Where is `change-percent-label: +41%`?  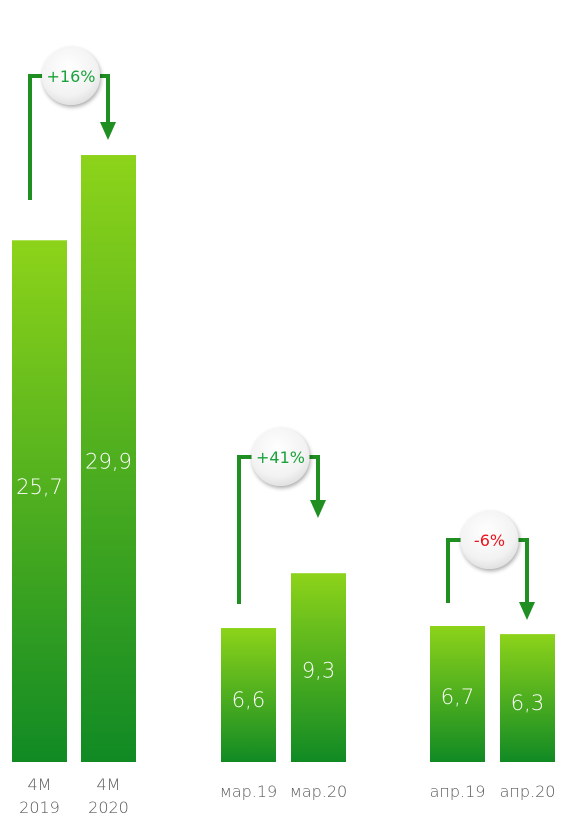
change-percent-label: +41% is located at coordinates (280, 457).